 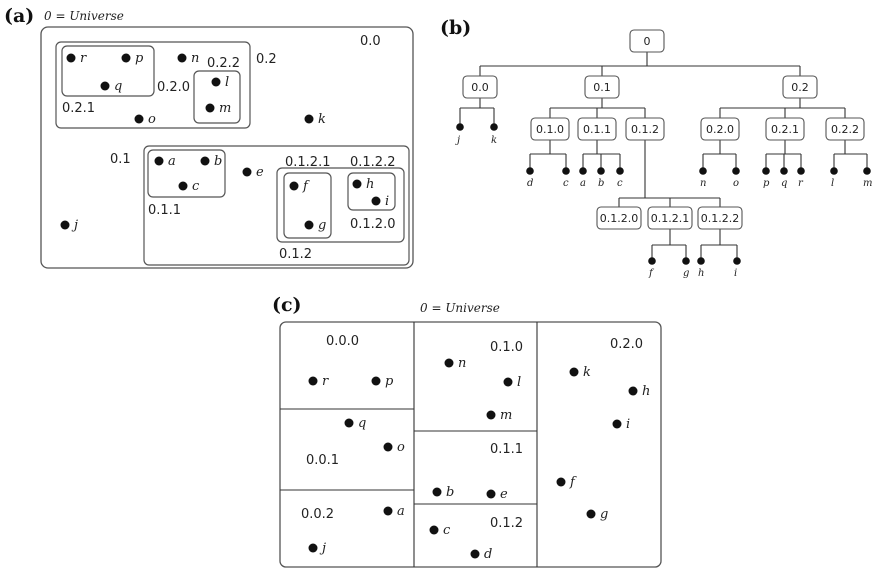 I want to click on leaf-label: l, so click(x=832, y=183).